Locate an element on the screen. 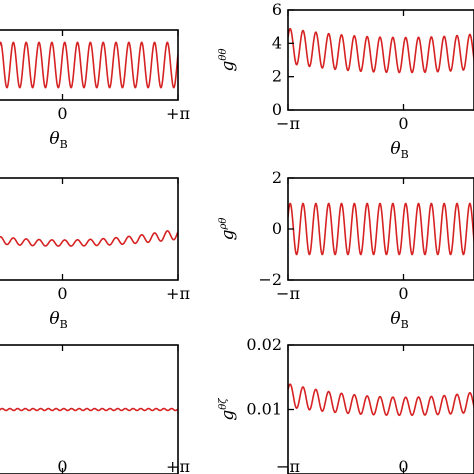  svg-text: gθζ is located at coordinates (228, 409).